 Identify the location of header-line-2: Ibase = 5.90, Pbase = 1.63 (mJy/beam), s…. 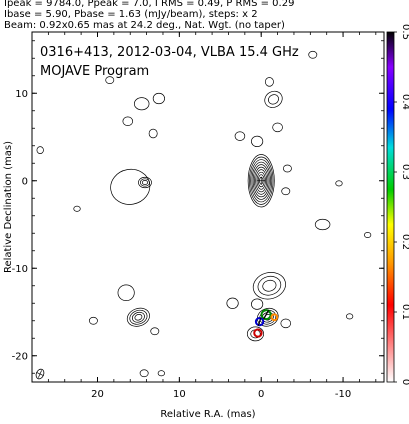
(131, 14).